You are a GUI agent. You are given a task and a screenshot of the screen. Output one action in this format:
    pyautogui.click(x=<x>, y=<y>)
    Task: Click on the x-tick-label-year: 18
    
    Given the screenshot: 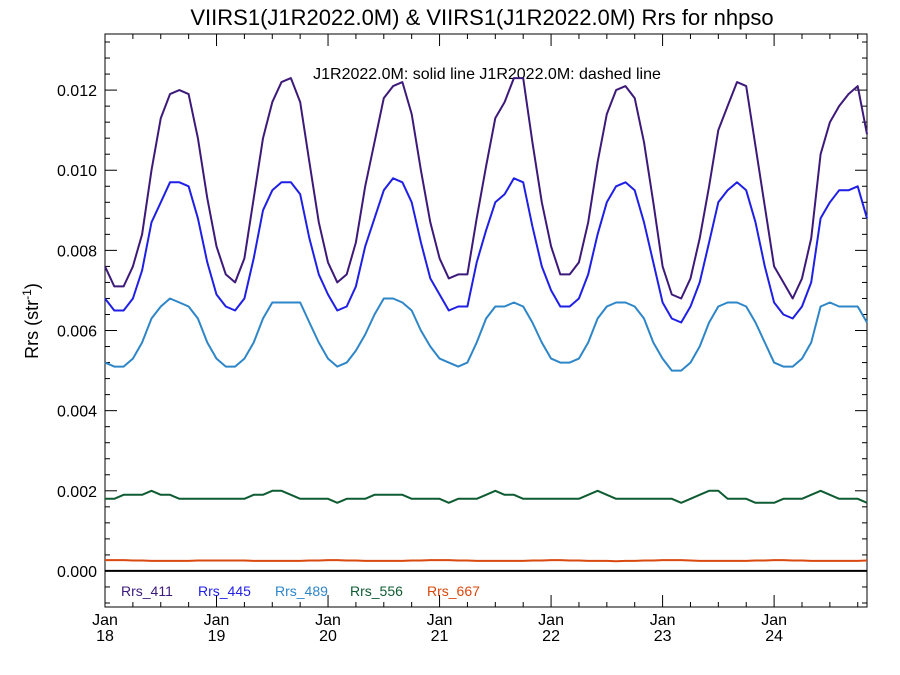 What is the action you would take?
    pyautogui.click(x=105, y=636)
    